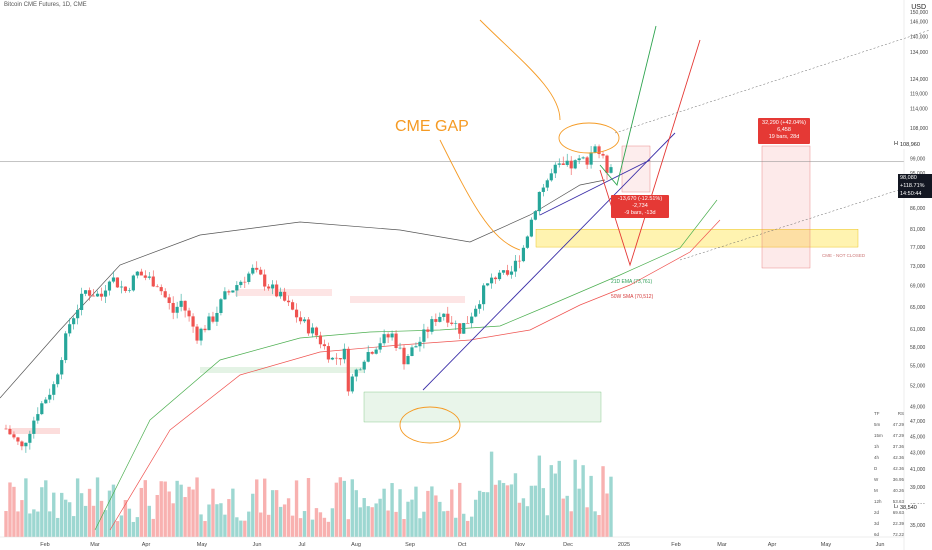 The width and height of the screenshot is (932, 550). I want to click on y-tick-label: 81,000, so click(918, 230).